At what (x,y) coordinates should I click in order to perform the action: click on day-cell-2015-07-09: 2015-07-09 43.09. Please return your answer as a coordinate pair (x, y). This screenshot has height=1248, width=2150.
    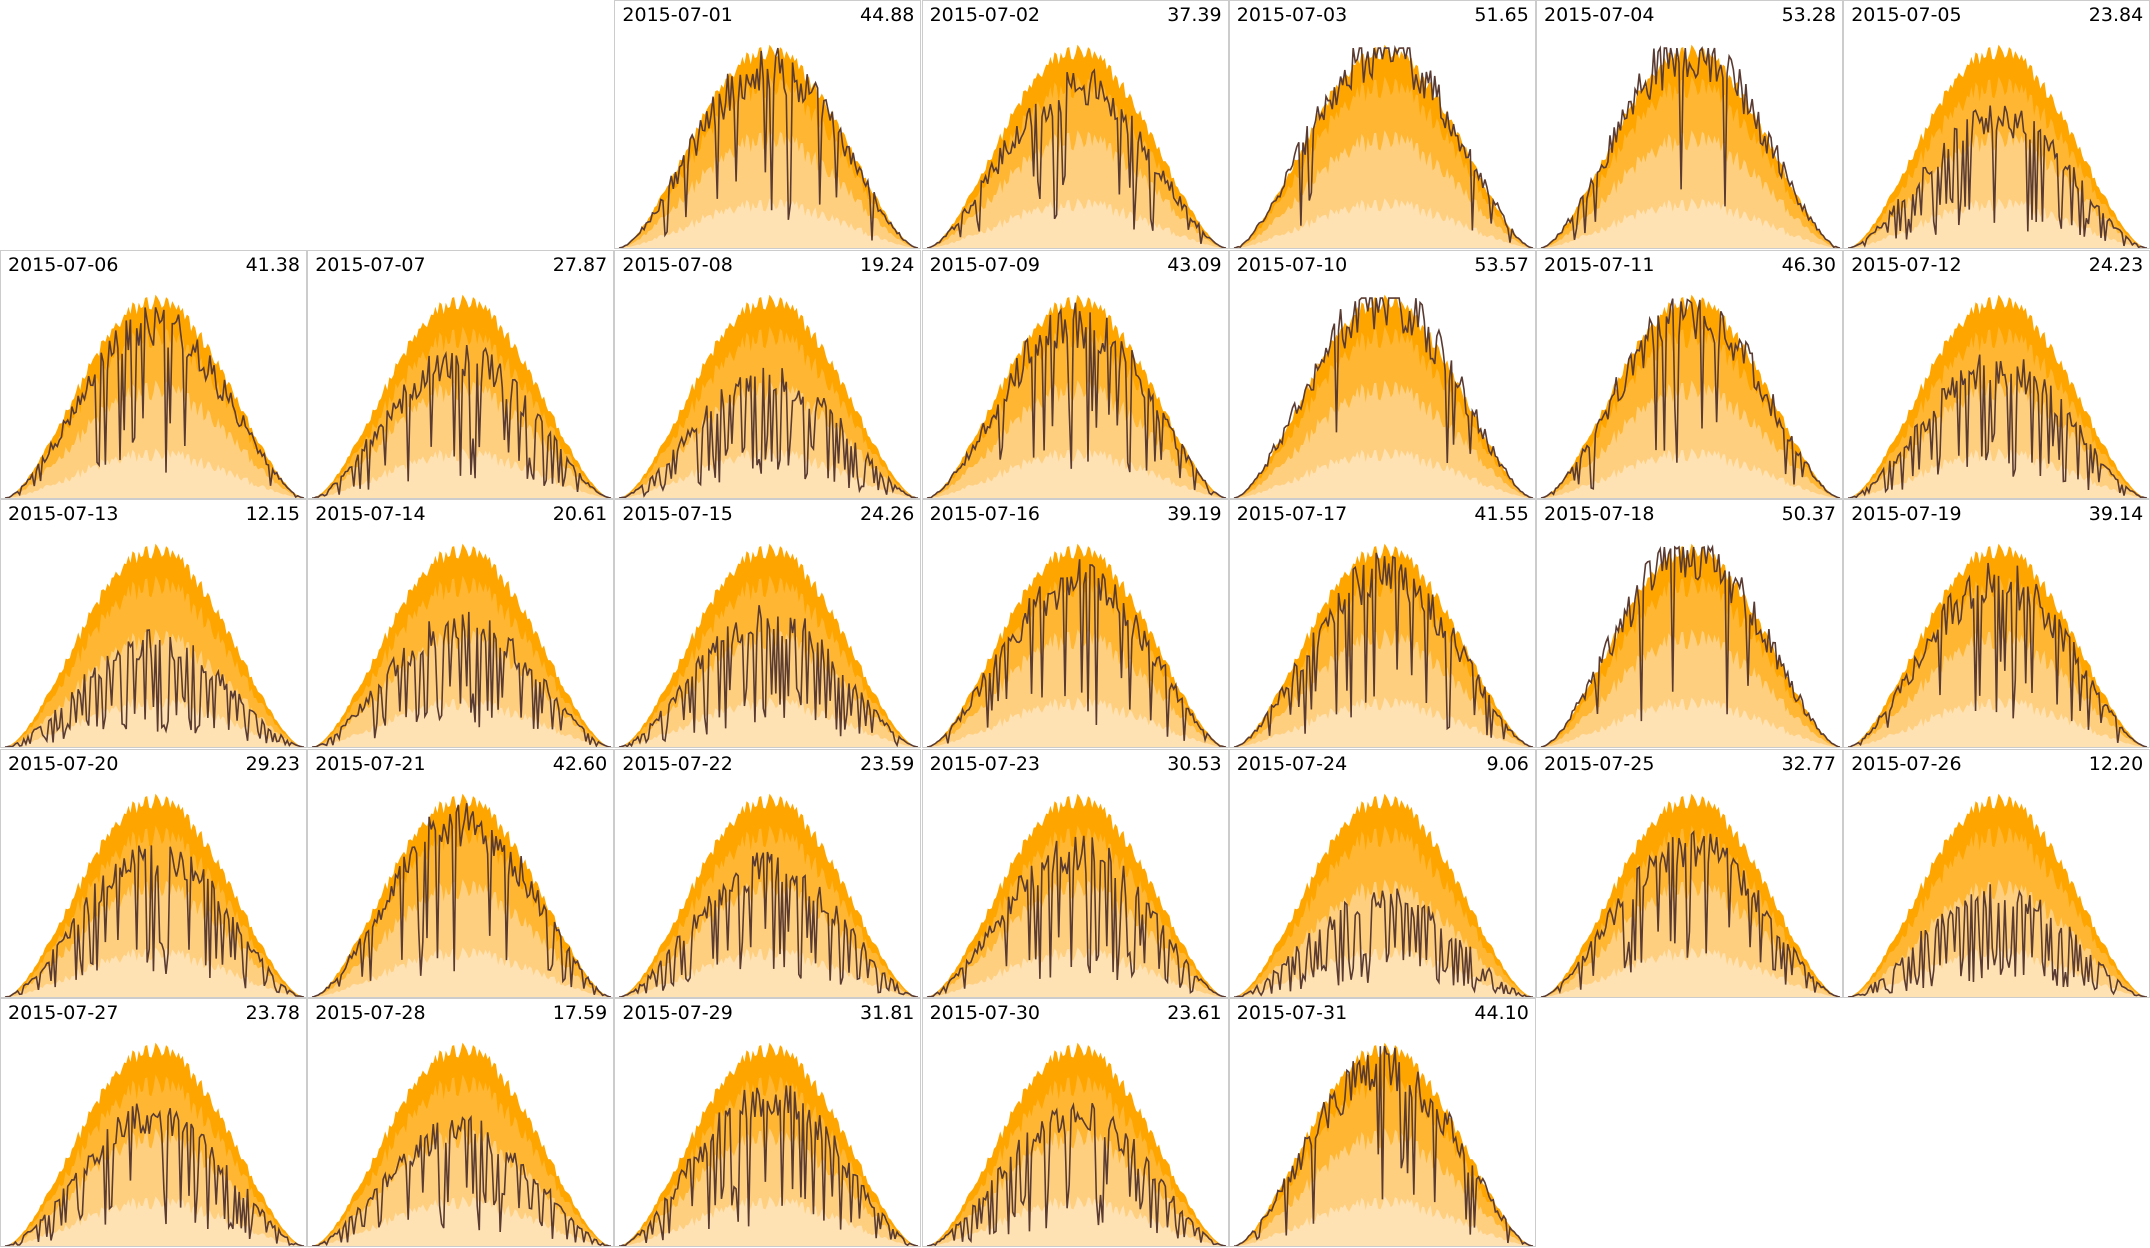
    Looking at the image, I should click on (1075, 374).